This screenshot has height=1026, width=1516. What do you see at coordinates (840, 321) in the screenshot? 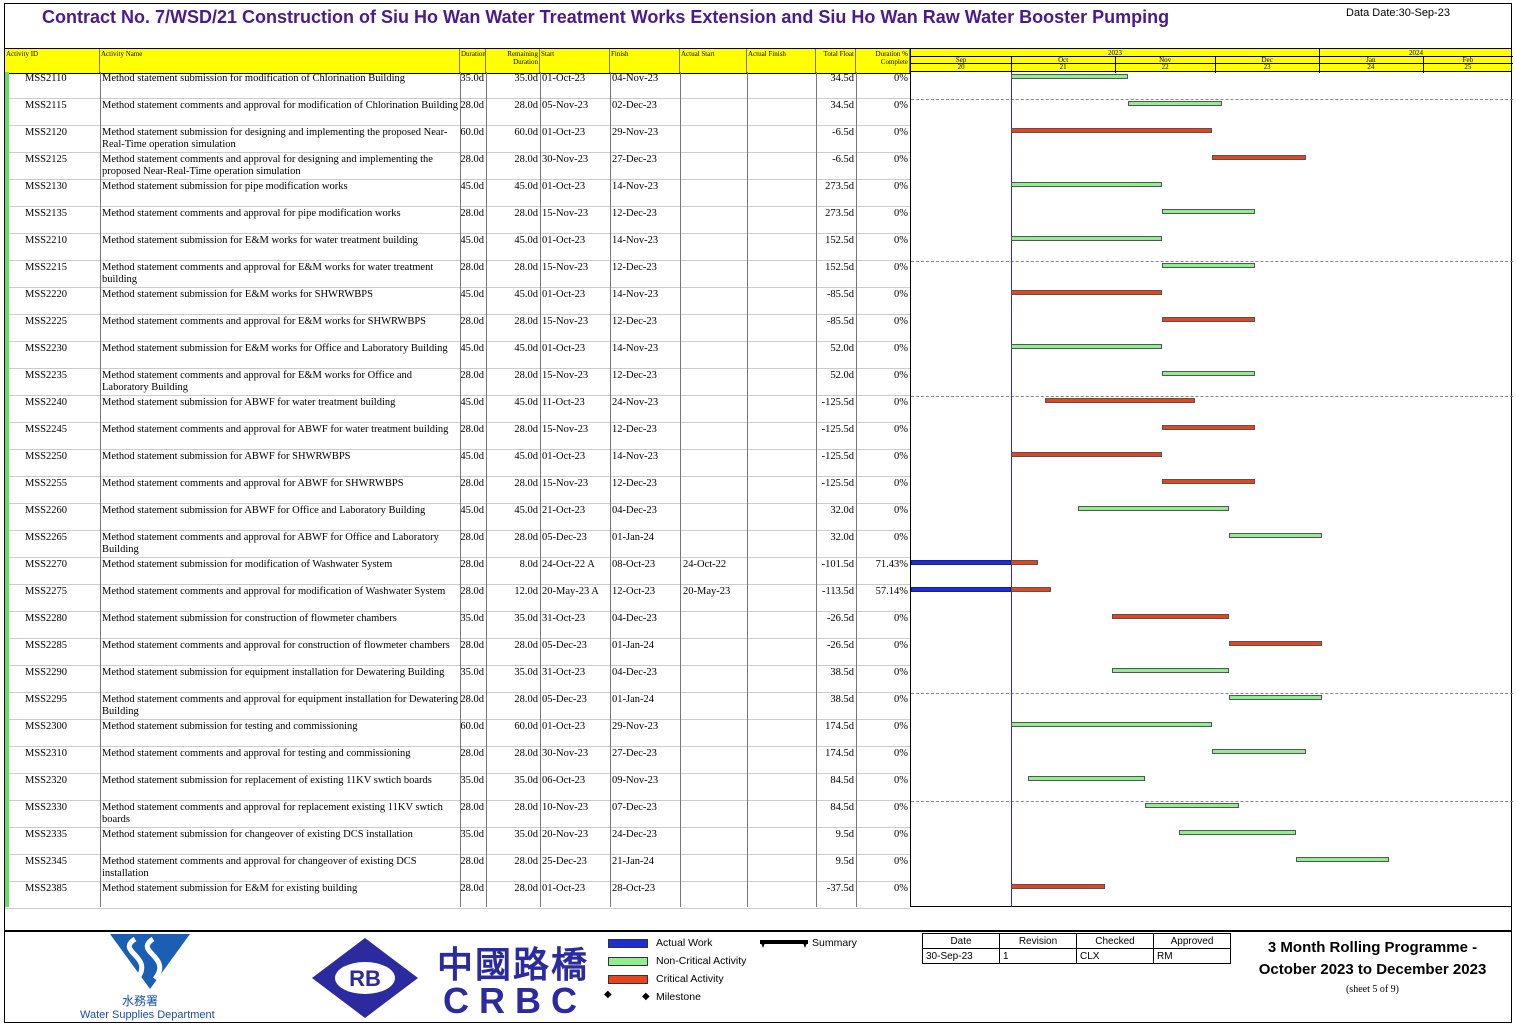
I see `cell-float: -85.5d` at bounding box center [840, 321].